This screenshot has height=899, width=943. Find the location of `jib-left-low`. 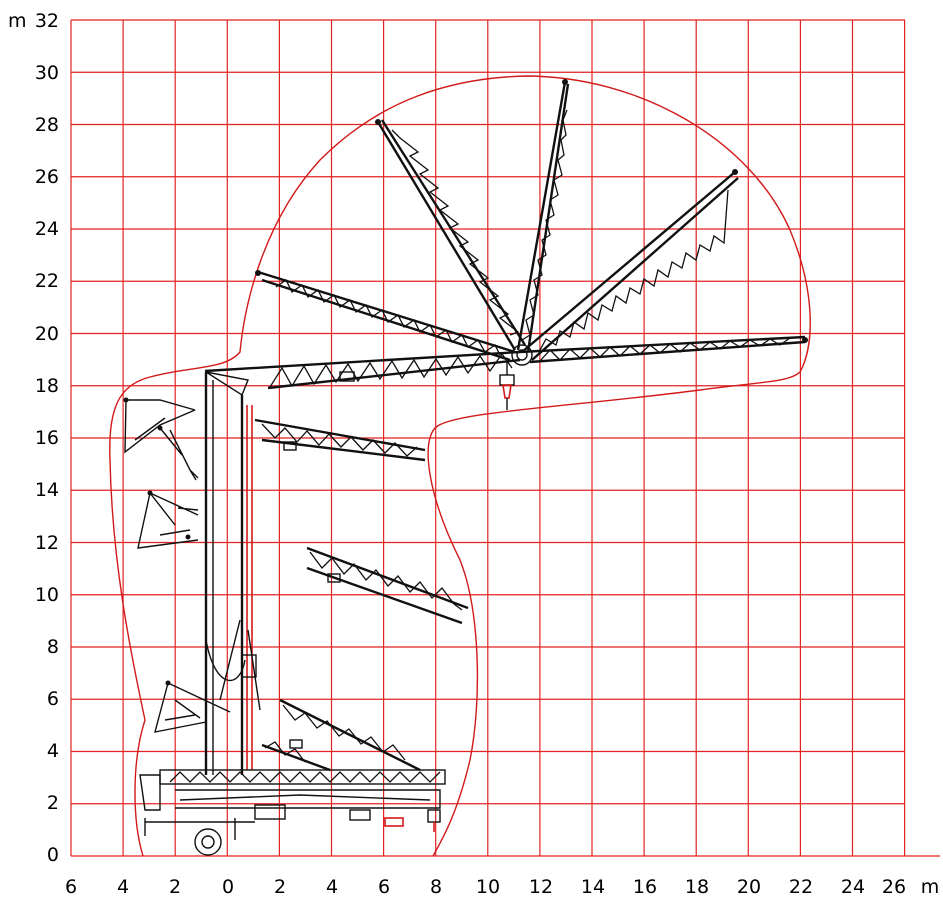

jib-left-low is located at coordinates (385, 316).